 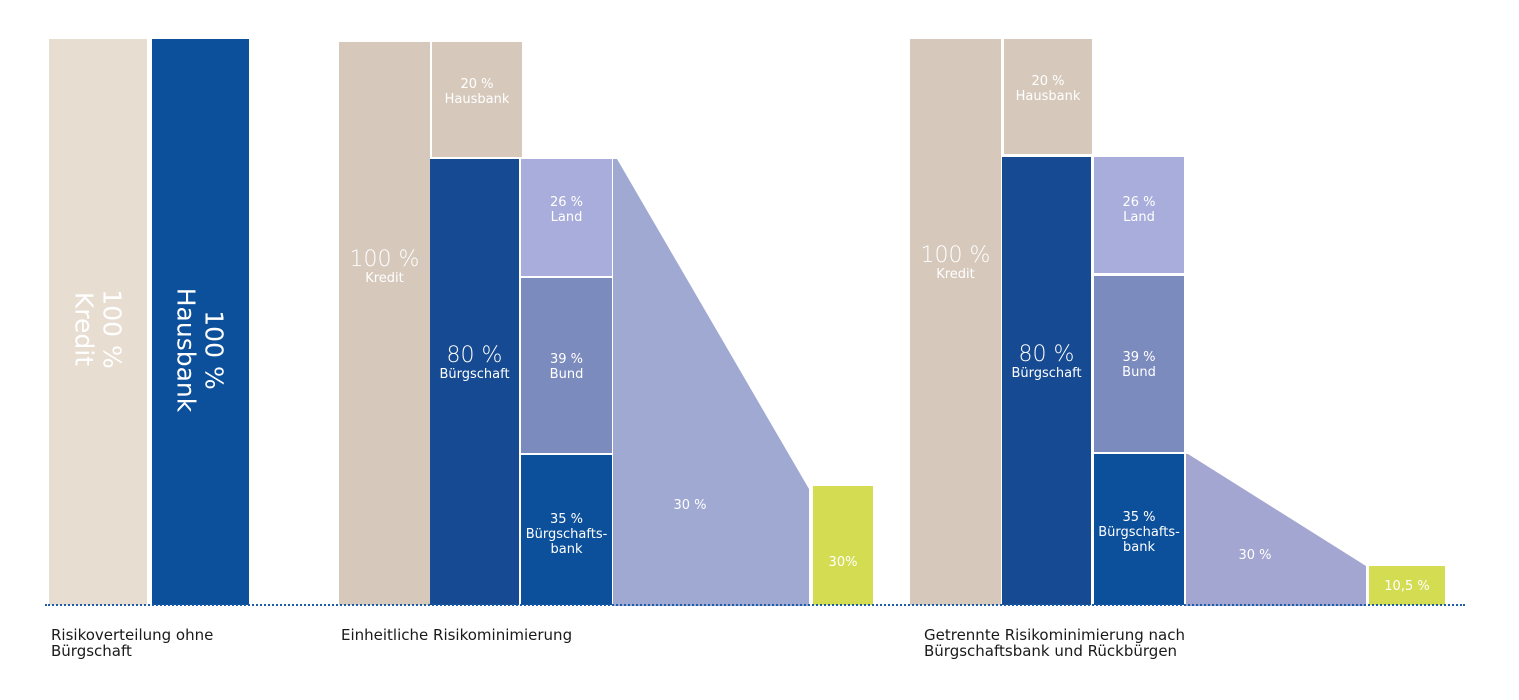 I want to click on s3-buergschaft-bar, so click(x=1046, y=381).